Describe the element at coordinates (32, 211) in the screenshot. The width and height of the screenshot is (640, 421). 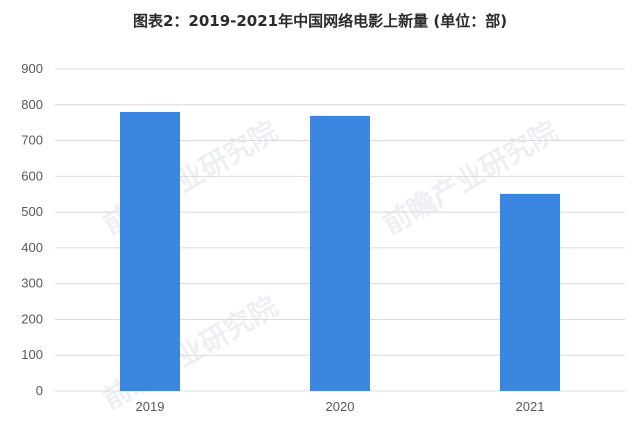
I see `y-tick-label: 500` at that location.